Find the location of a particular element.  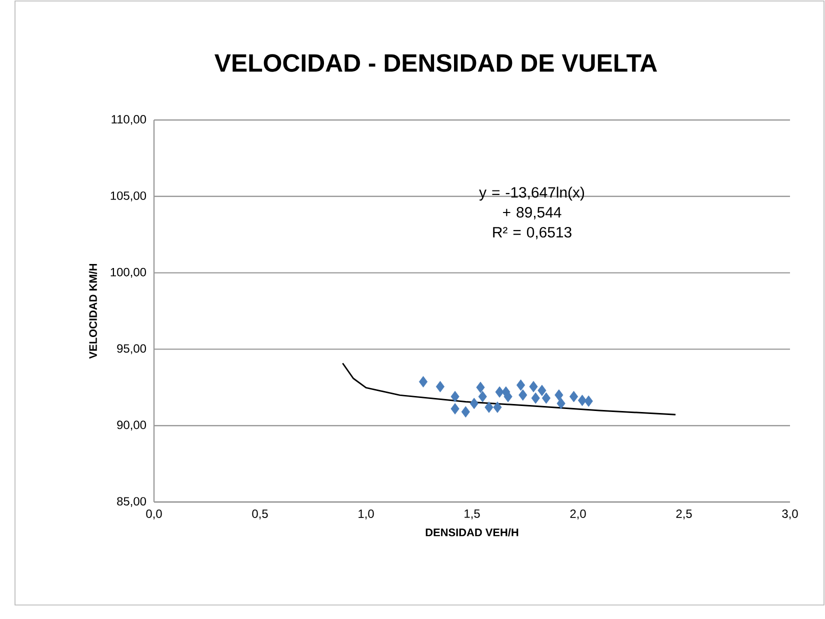

x-tick-label: 3,0 is located at coordinates (790, 515).